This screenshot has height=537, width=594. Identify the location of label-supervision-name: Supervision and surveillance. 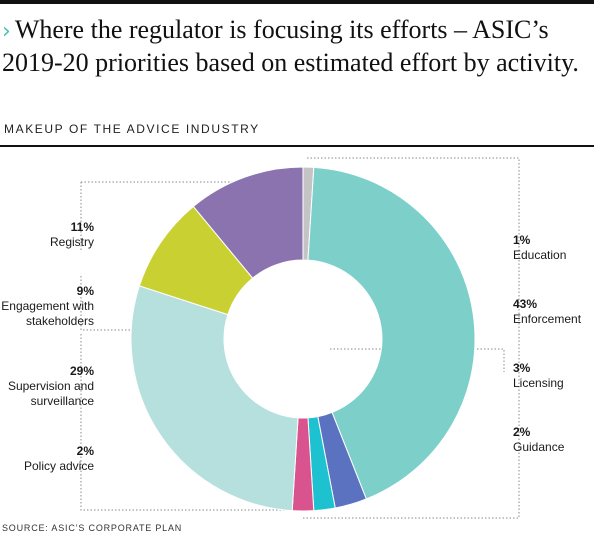
(50, 393).